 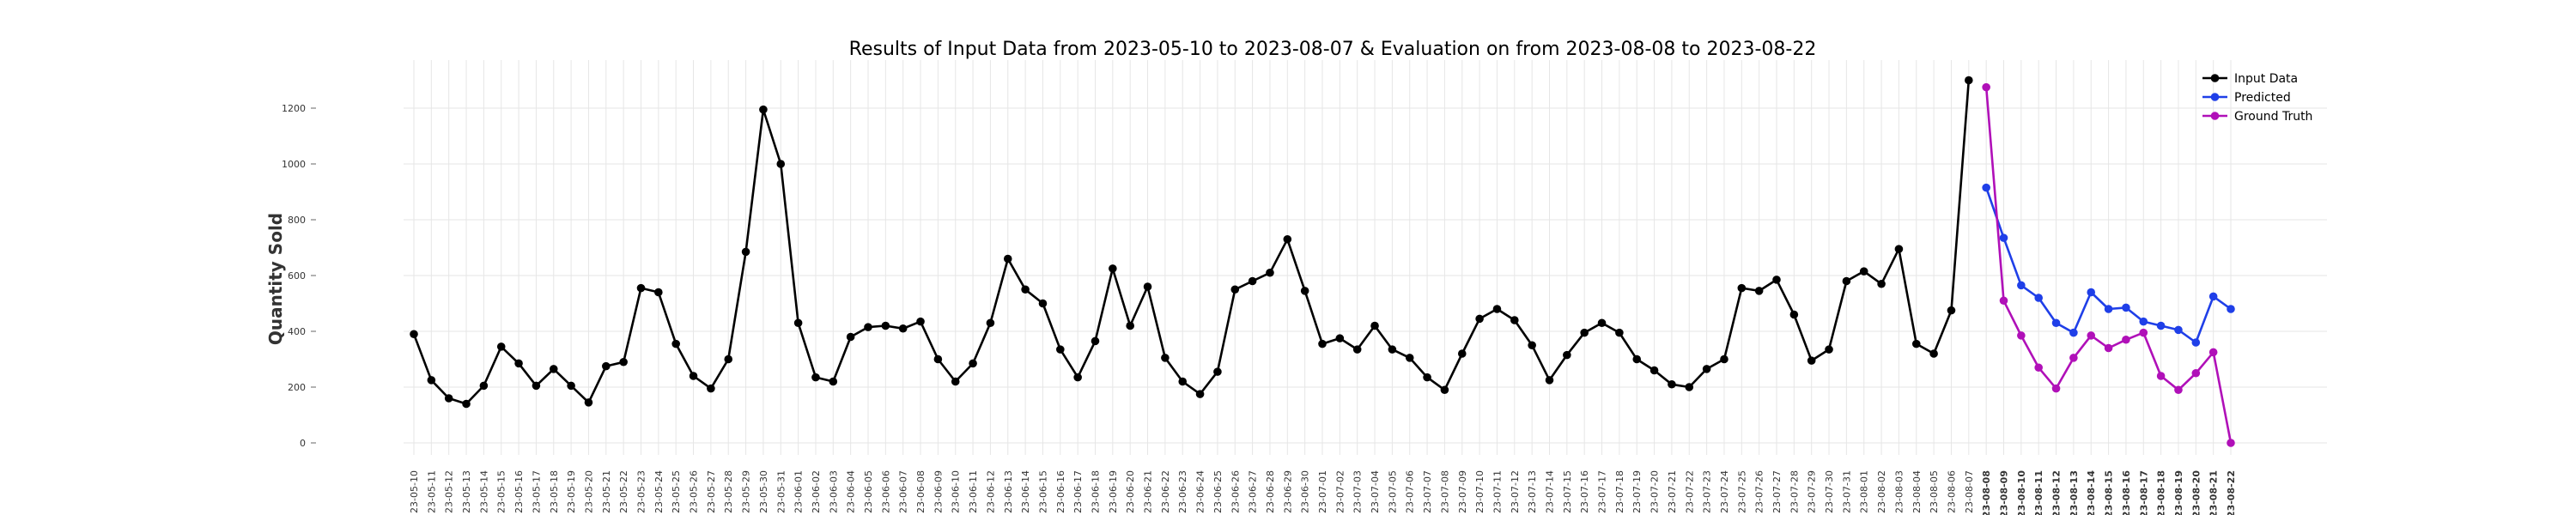 I want to click on x-tick-label: 23-05-25, so click(x=676, y=491).